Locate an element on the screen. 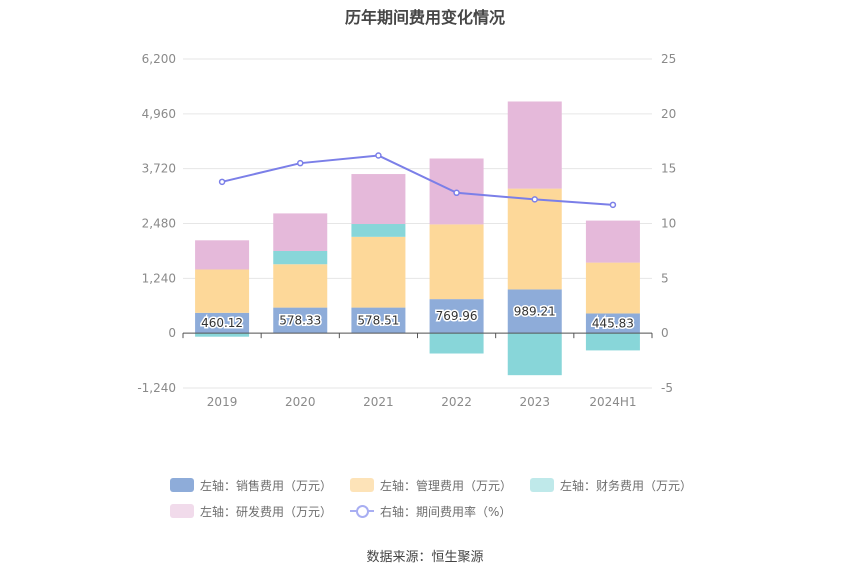 The height and width of the screenshot is (575, 850). legend-item-admin: 左轴：管理费用（万元） is located at coordinates (431, 485).